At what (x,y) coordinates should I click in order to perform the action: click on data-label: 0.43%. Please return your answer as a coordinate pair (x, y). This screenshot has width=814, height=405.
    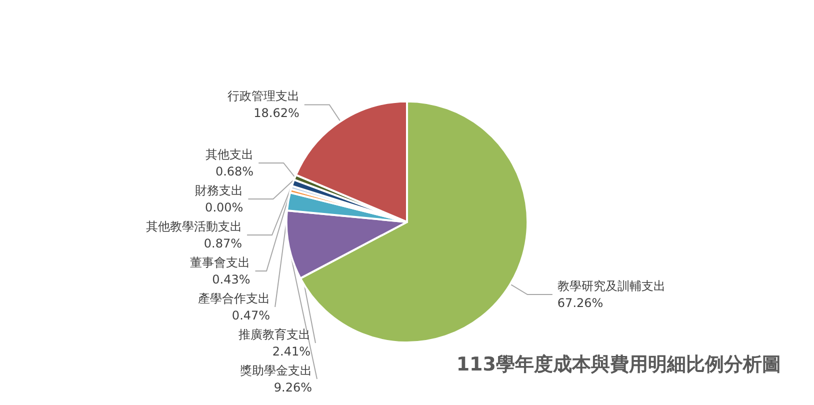
    Looking at the image, I should click on (231, 279).